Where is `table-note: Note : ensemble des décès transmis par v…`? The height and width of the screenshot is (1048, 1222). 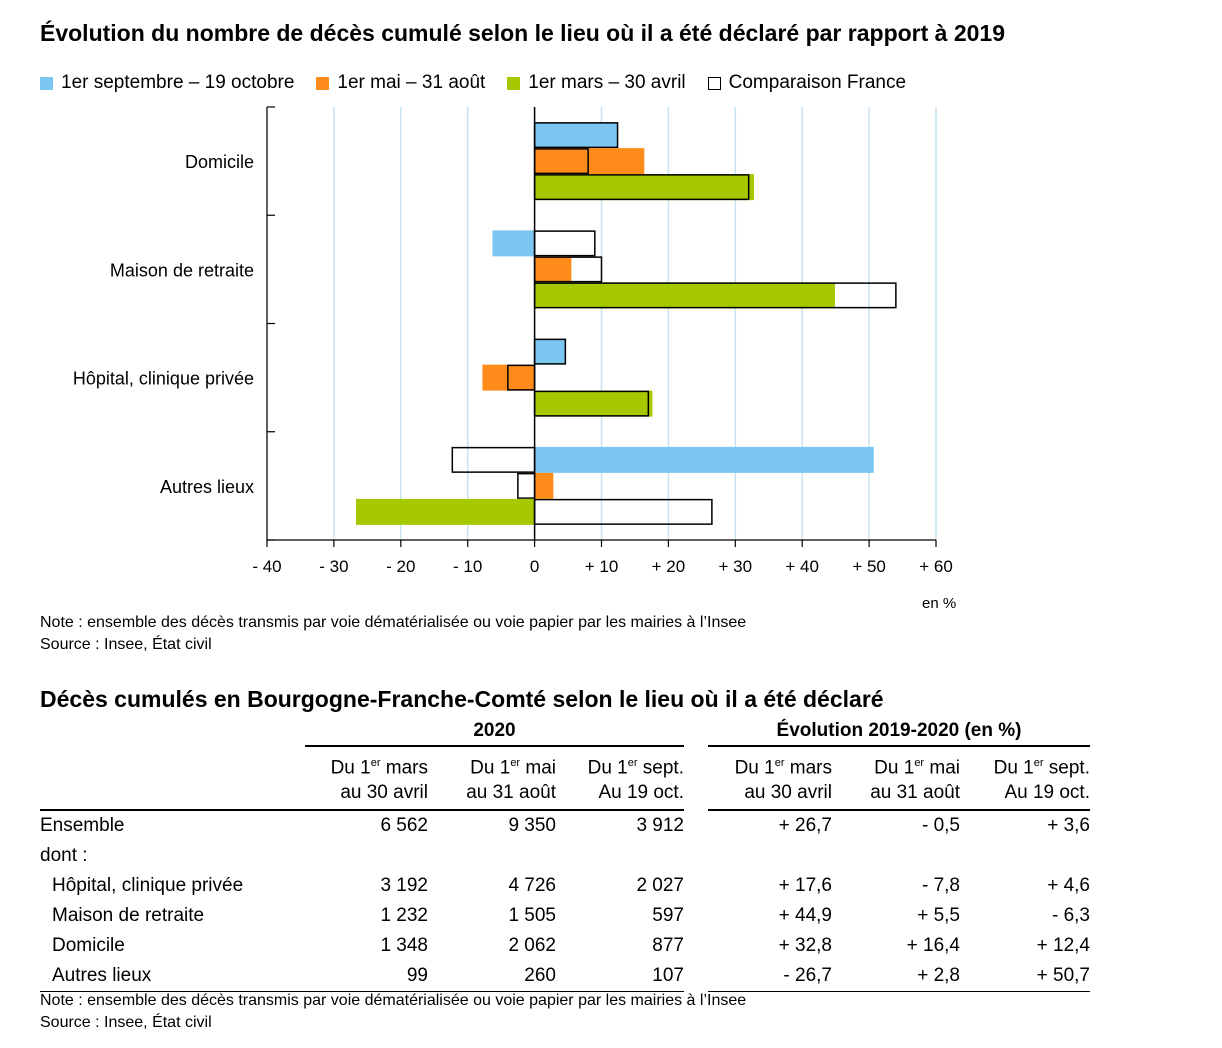 table-note: Note : ensemble des décès transmis par v… is located at coordinates (393, 1000).